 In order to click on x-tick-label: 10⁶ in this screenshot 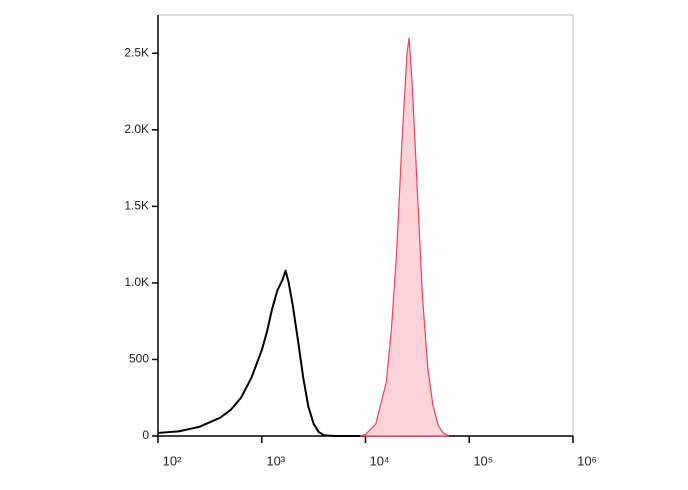, I will do `click(587, 460)`.